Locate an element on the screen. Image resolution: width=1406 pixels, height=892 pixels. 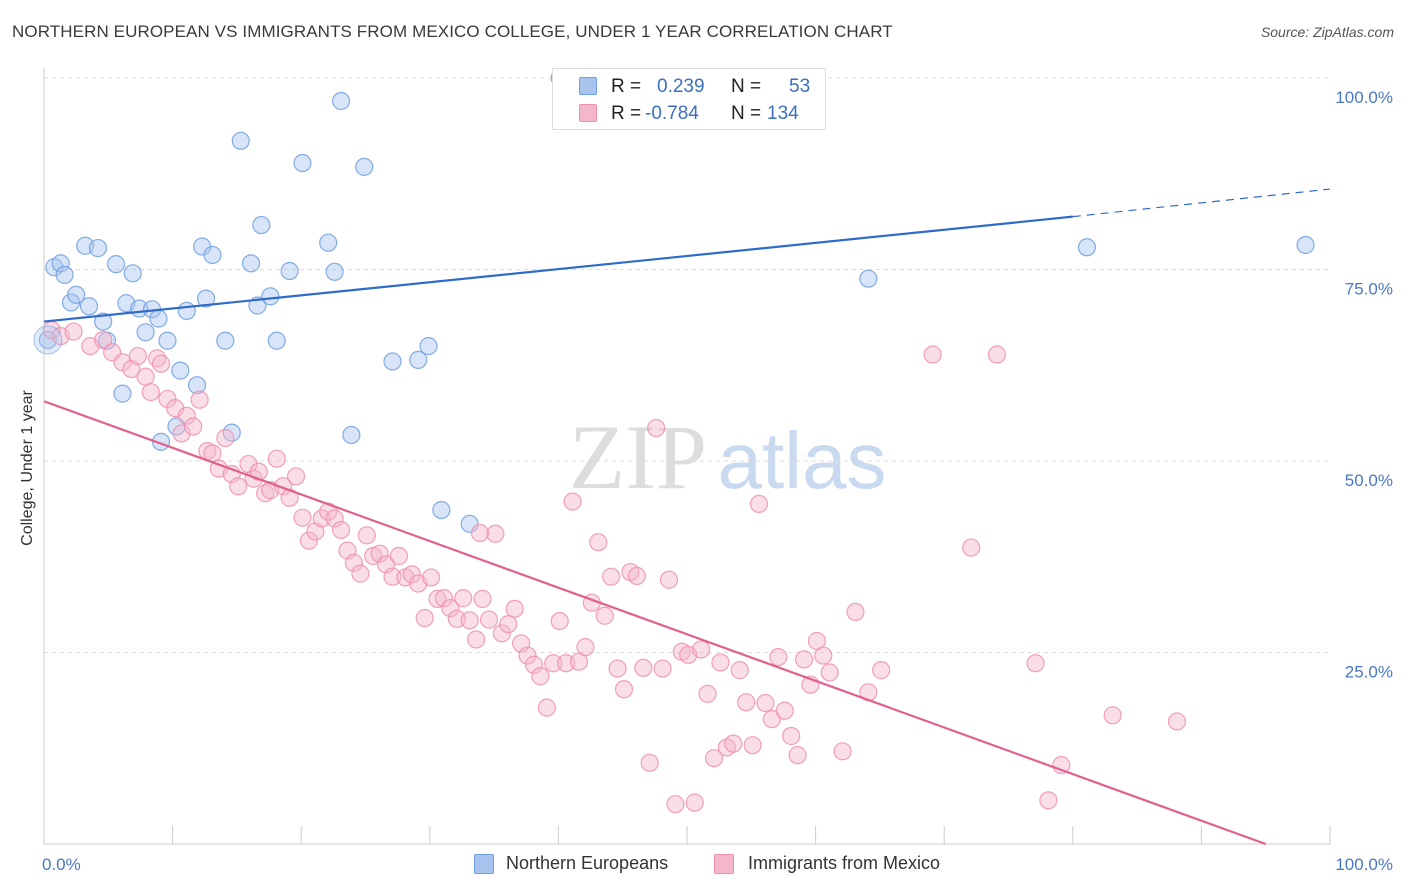
stats-n-label: N = is located at coordinates (746, 113).